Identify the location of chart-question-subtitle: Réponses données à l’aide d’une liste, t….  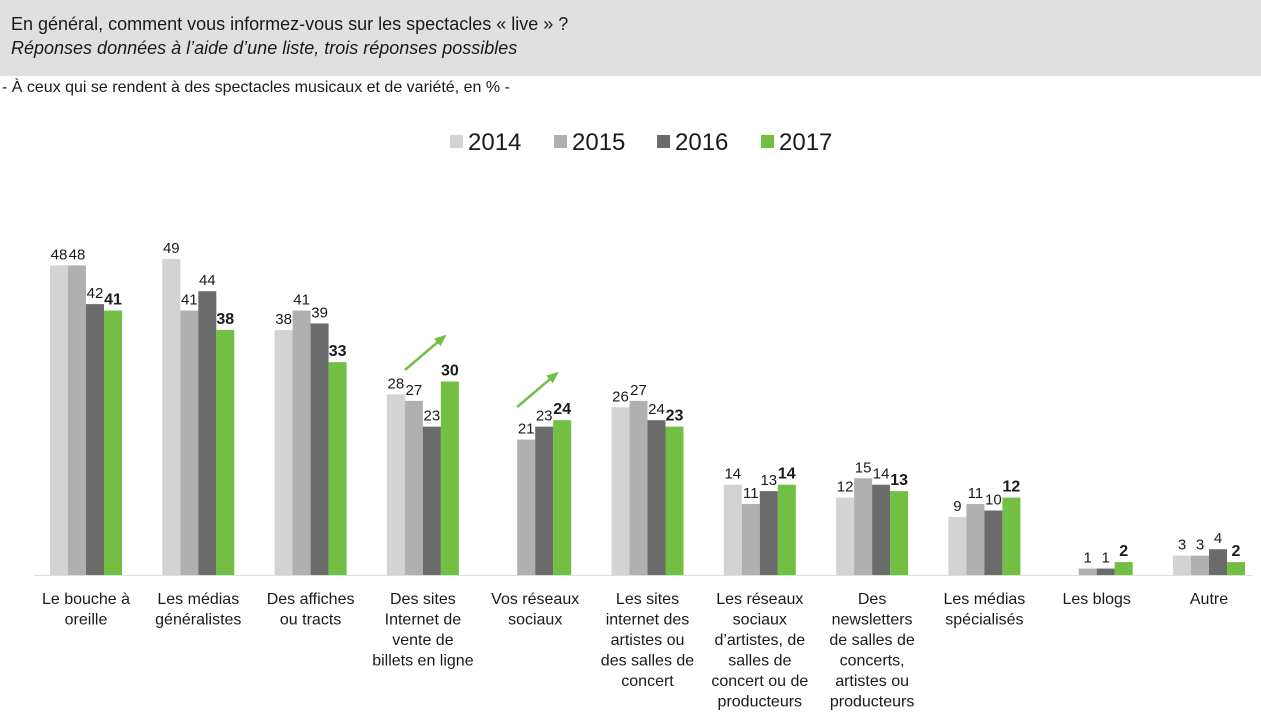
(264, 48).